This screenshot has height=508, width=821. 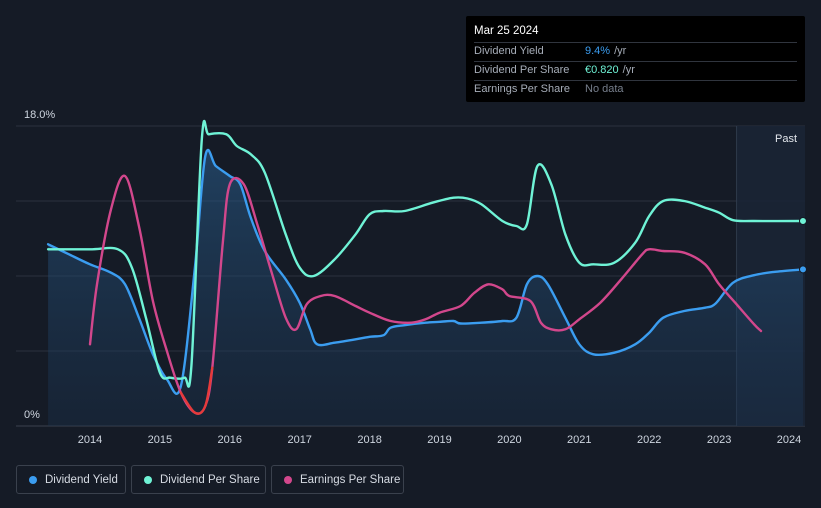 I want to click on past-label: Past, so click(x=786, y=139).